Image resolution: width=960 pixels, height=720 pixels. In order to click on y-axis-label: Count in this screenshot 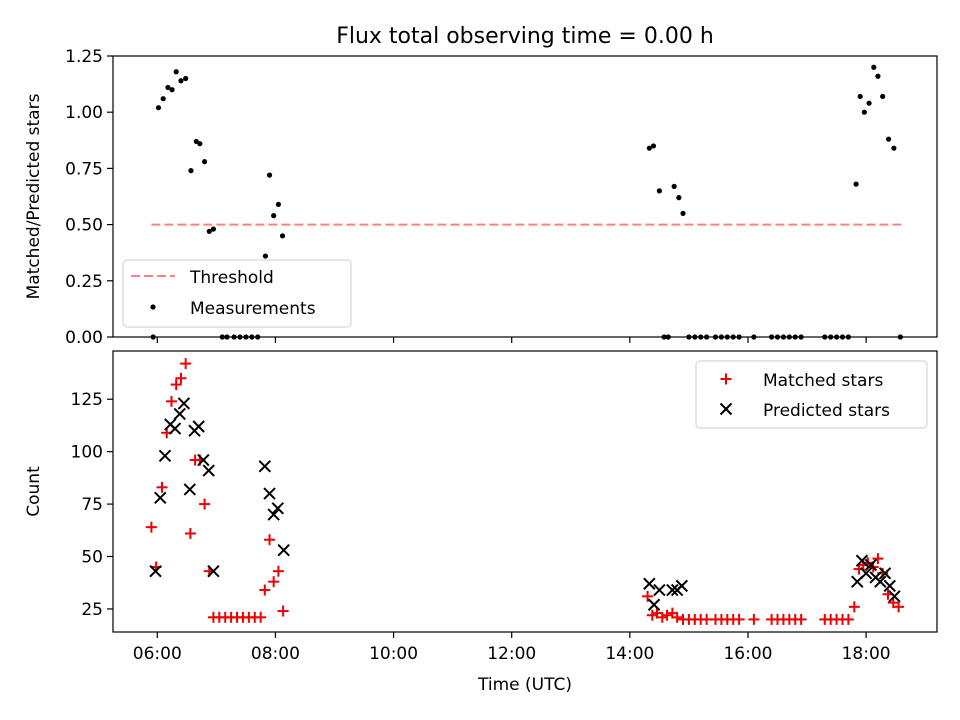, I will do `click(34, 491)`.